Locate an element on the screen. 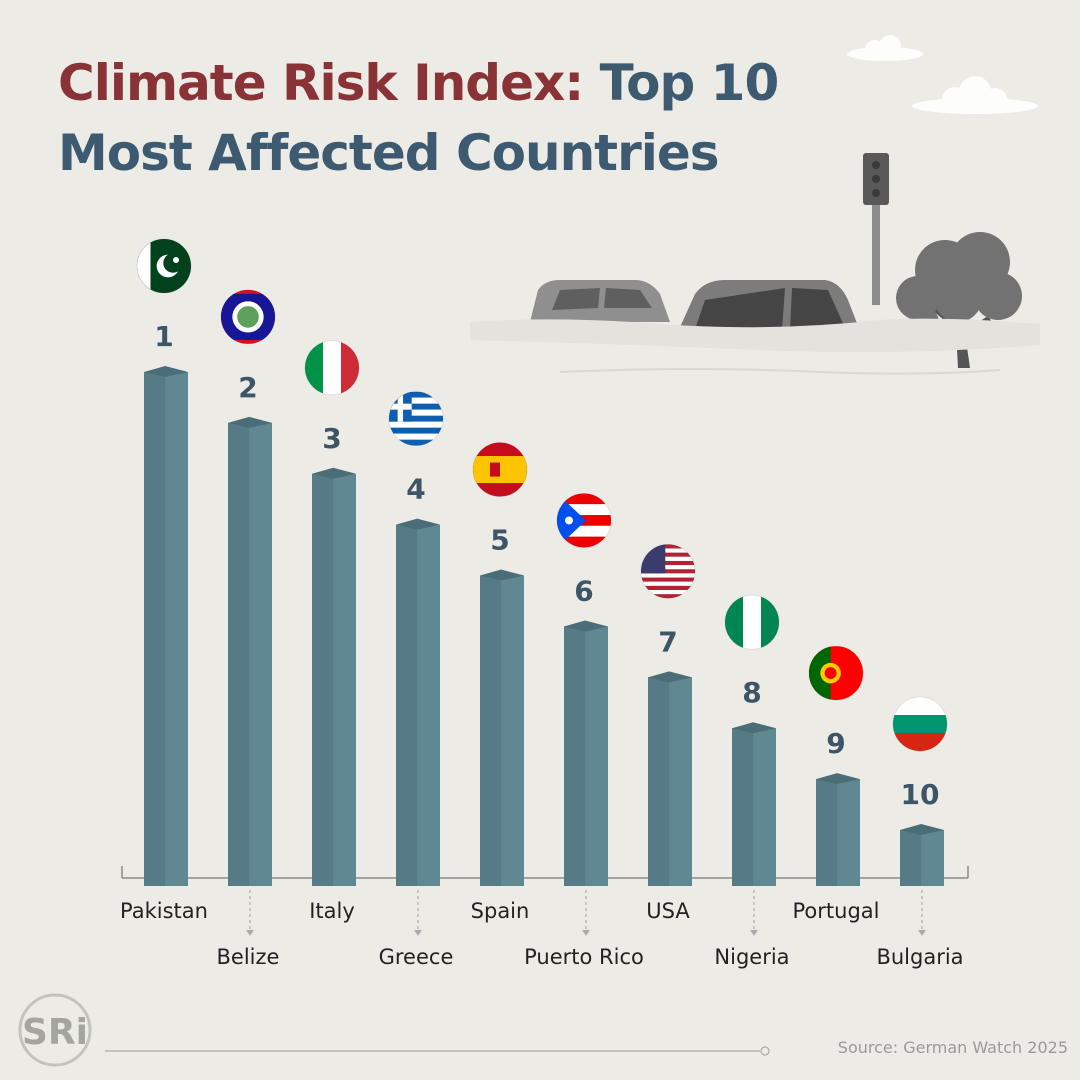  bulgaria-flag-icon is located at coordinates (920, 724).